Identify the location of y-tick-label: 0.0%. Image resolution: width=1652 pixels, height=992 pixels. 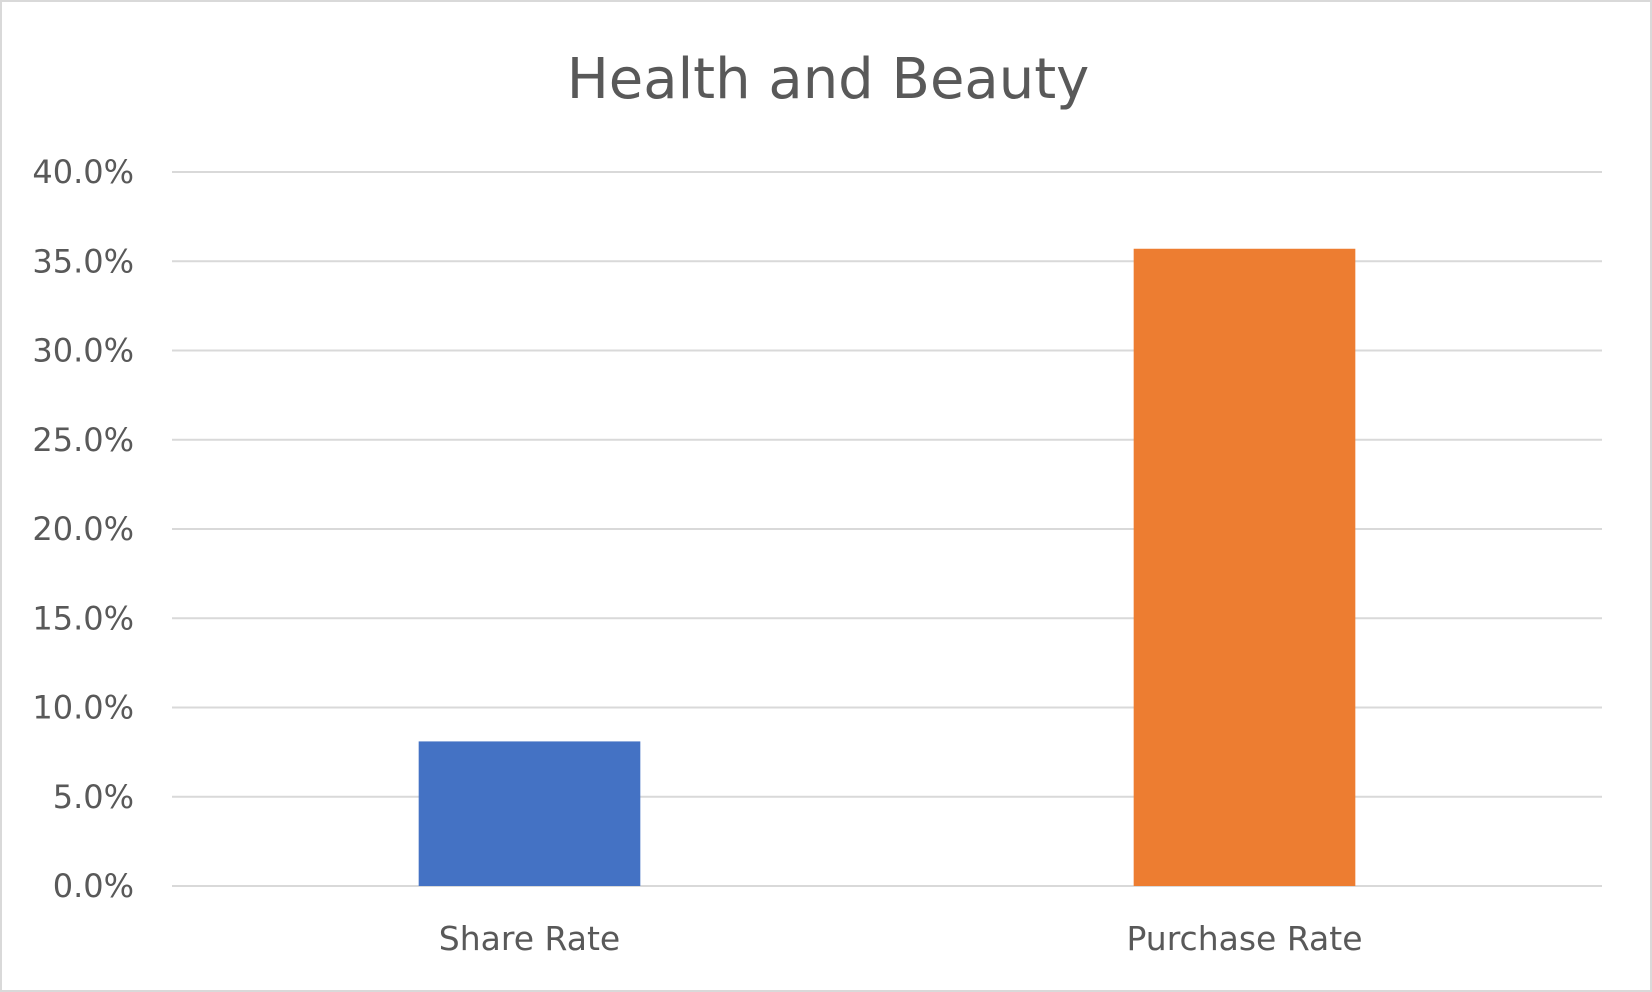
(93, 886).